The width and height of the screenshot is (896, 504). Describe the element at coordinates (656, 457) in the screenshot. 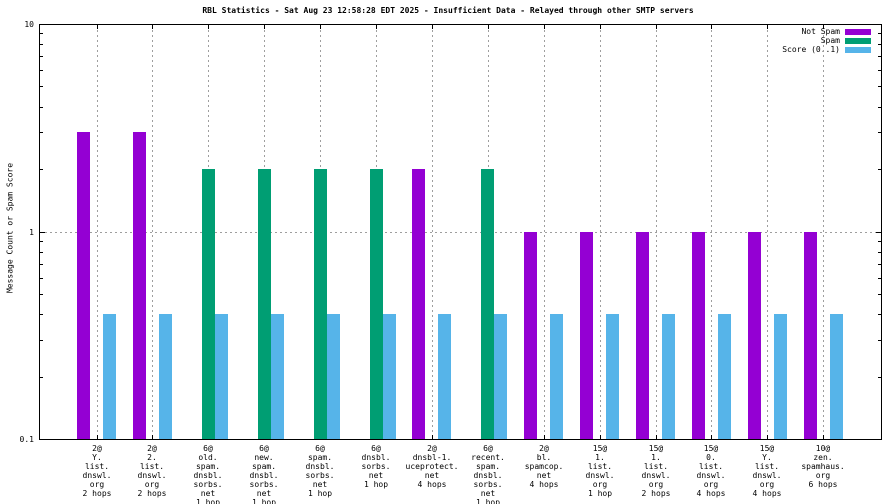

I see `x-tick-label-line: 1.` at that location.